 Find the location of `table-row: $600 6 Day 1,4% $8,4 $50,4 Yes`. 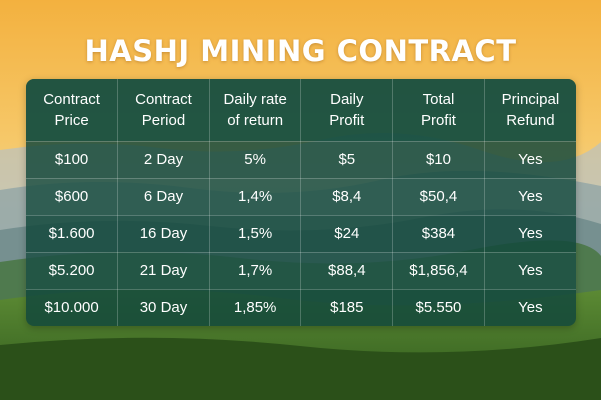

table-row: $600 6 Day 1,4% $8,4 $50,4 Yes is located at coordinates (301, 197).